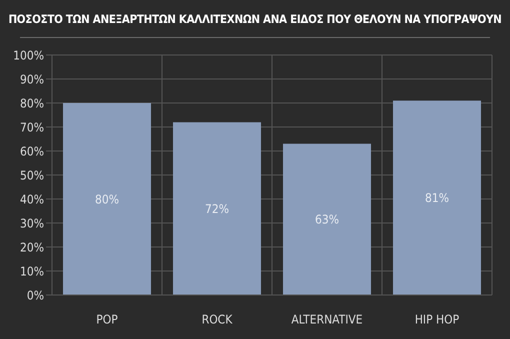  I want to click on y-tick-label: 30%, so click(32, 223).